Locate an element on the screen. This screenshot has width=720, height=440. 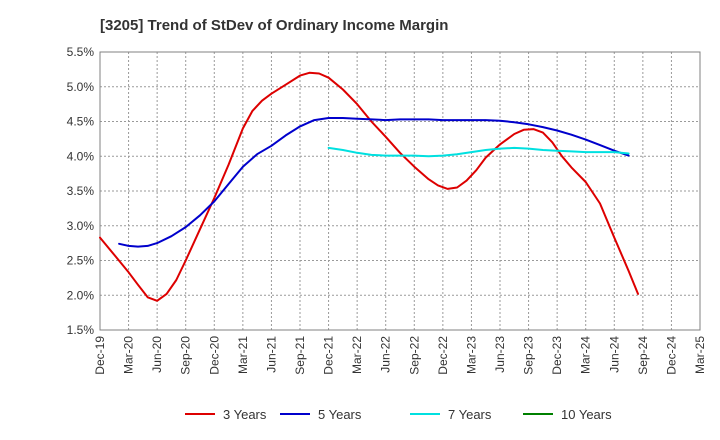
y-tick-label: 4.5% is located at coordinates (81, 122).